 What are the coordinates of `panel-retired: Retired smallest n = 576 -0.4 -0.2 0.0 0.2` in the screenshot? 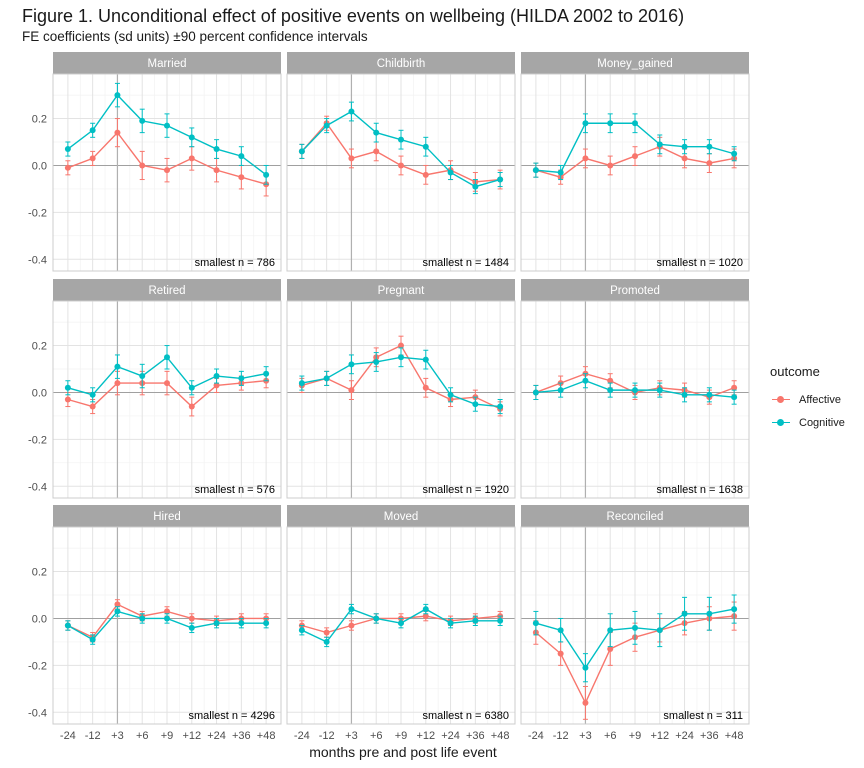 It's located at (155, 389).